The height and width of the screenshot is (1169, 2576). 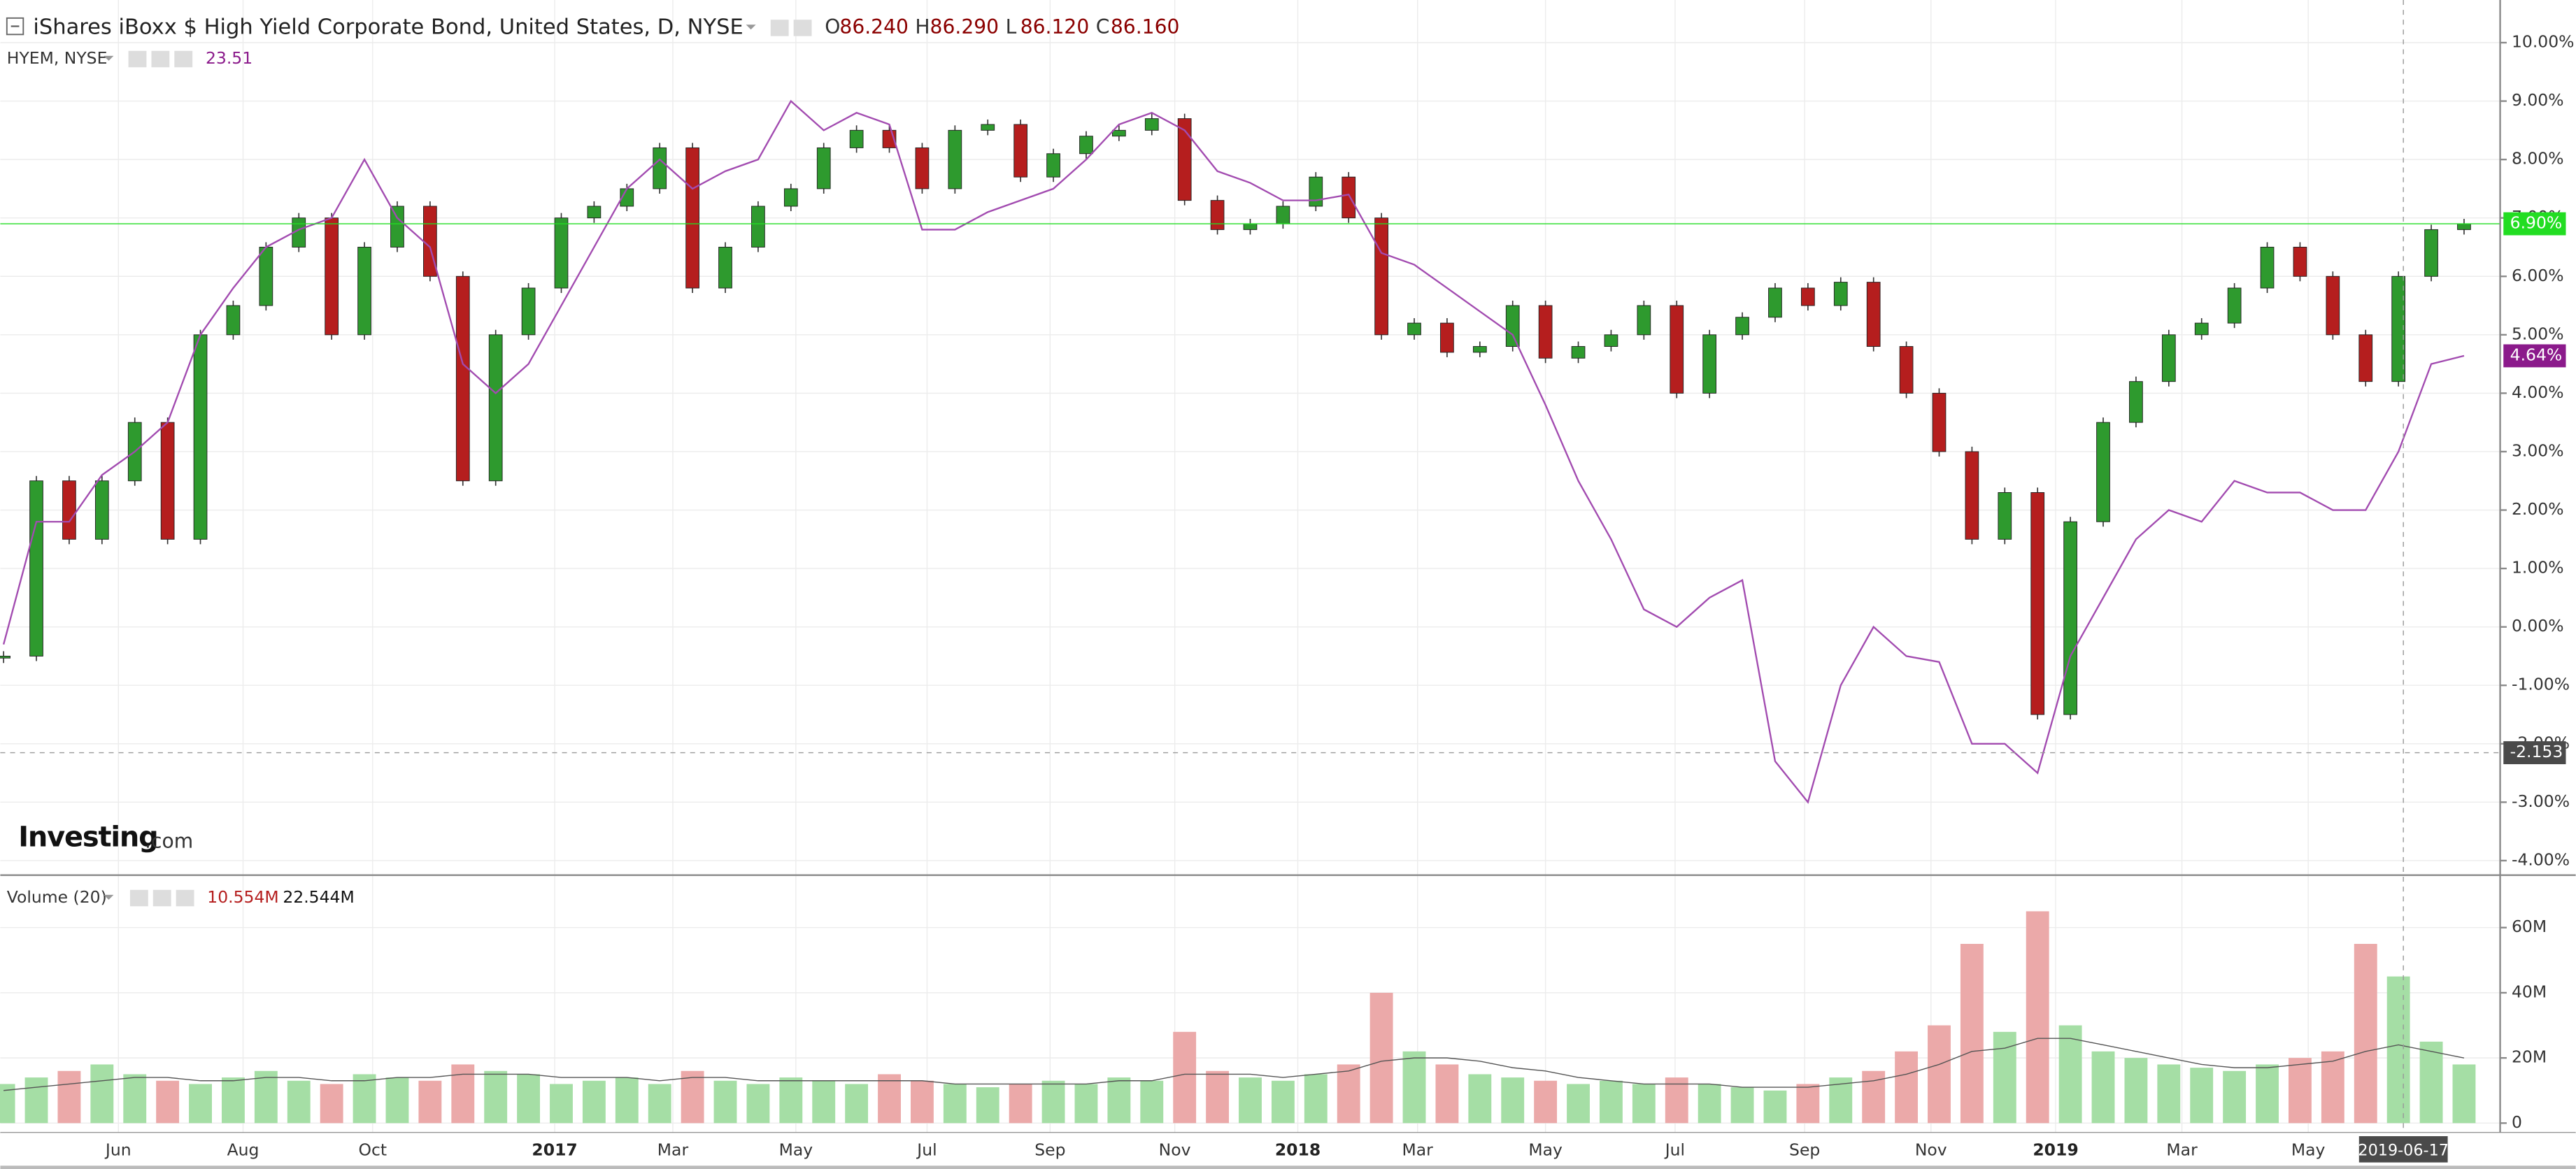 What do you see at coordinates (2529, 926) in the screenshot?
I see `y-tick-label: 60M` at bounding box center [2529, 926].